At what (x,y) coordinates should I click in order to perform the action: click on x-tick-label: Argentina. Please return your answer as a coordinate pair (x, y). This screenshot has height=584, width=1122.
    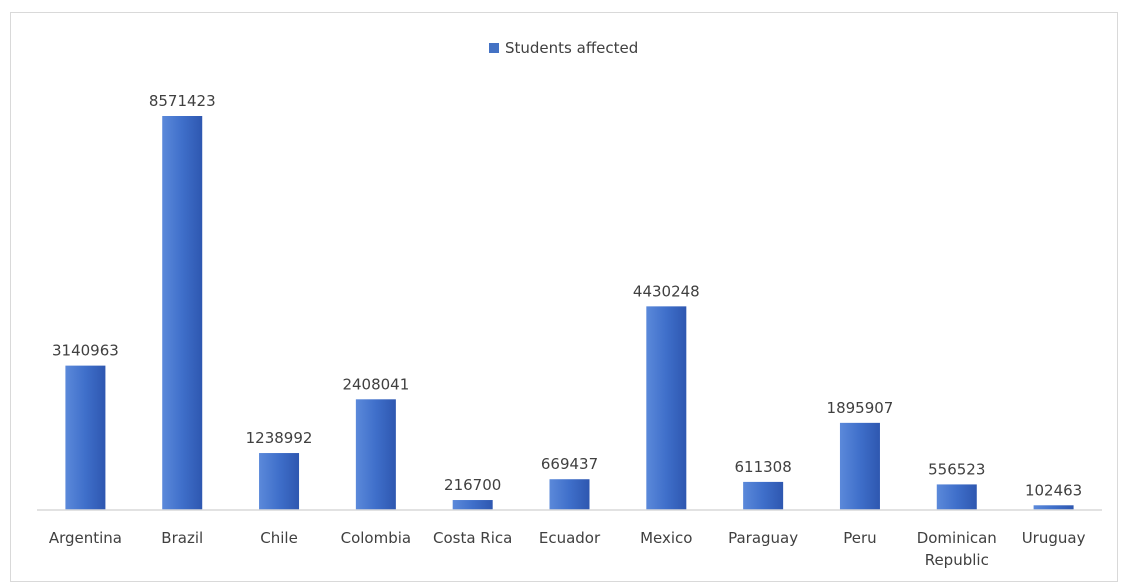
    Looking at the image, I should click on (85, 538).